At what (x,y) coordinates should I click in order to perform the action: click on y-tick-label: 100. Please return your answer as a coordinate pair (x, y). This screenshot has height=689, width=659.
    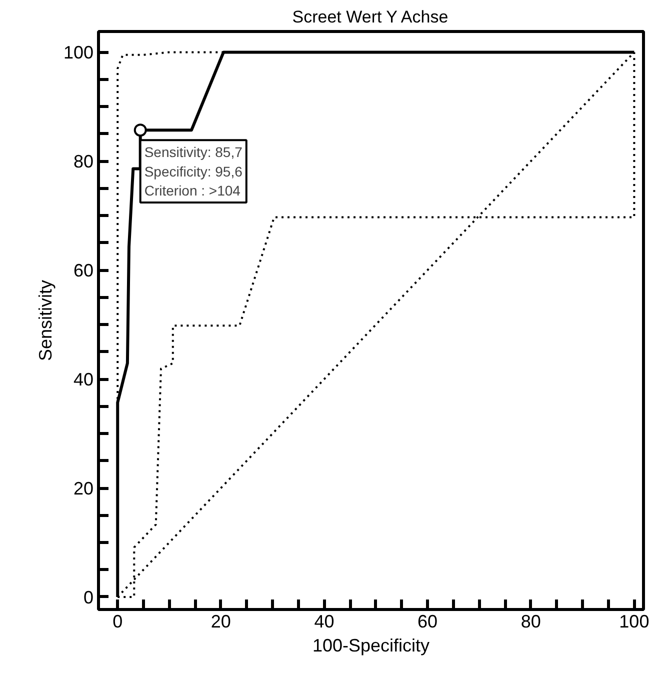
    Looking at the image, I should click on (78, 52).